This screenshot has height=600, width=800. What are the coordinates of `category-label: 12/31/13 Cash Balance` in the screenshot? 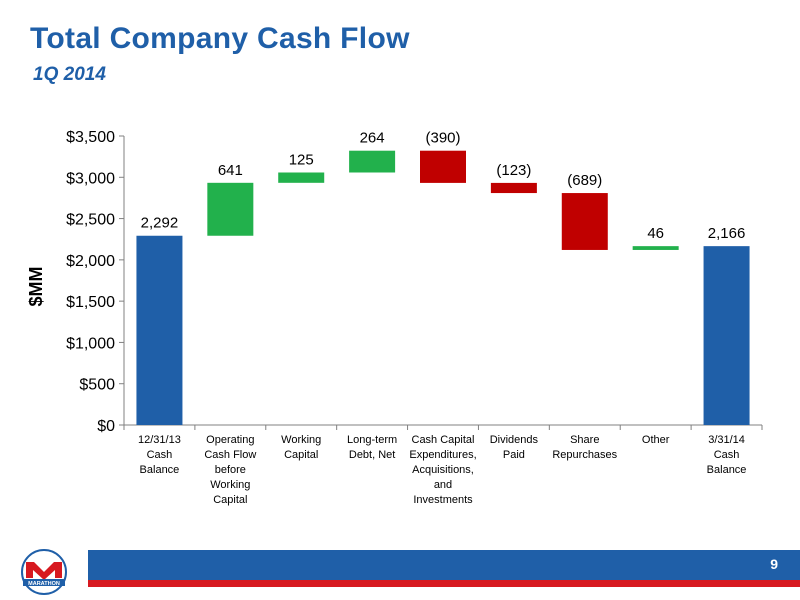 It's located at (159, 455).